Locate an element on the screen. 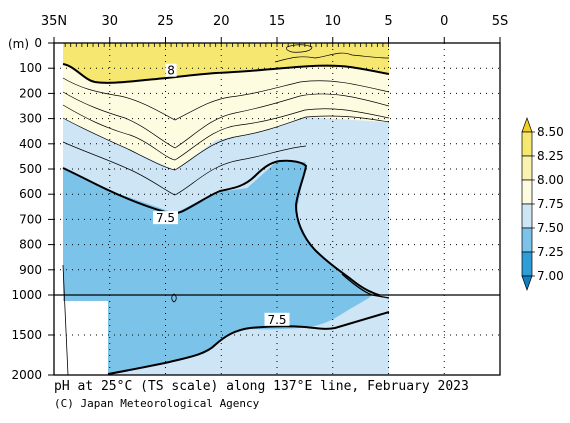 The height and width of the screenshot is (423, 570). contour-label: 8 is located at coordinates (171, 71).